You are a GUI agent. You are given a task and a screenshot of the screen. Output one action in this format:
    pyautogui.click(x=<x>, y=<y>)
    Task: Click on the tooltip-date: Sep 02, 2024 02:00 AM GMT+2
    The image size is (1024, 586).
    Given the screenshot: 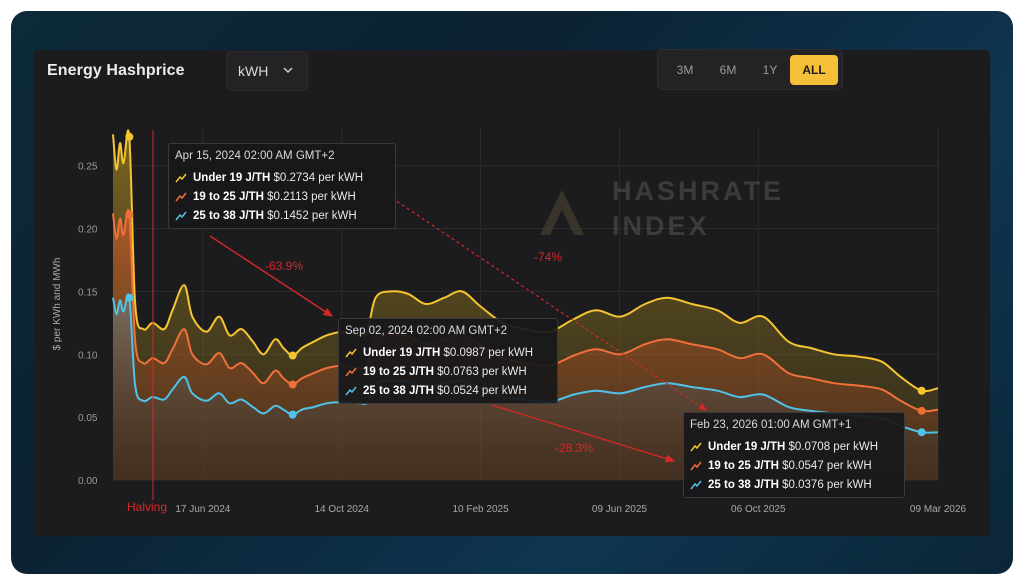 What is the action you would take?
    pyautogui.click(x=426, y=331)
    